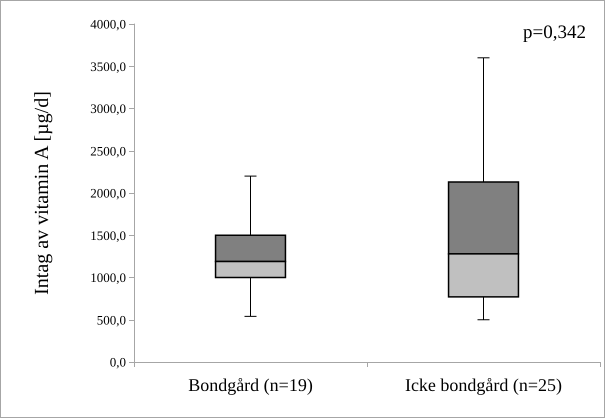  I want to click on x-tick-label: Icke bondgård (n=25), so click(483, 385).